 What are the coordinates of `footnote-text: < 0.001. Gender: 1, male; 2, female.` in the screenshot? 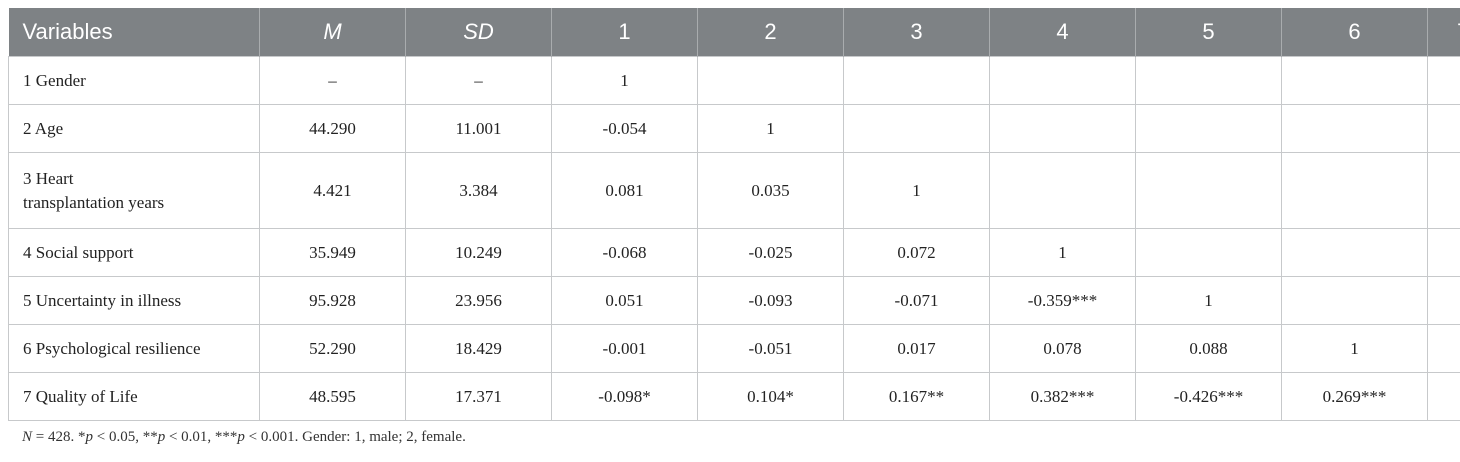 It's located at (355, 437).